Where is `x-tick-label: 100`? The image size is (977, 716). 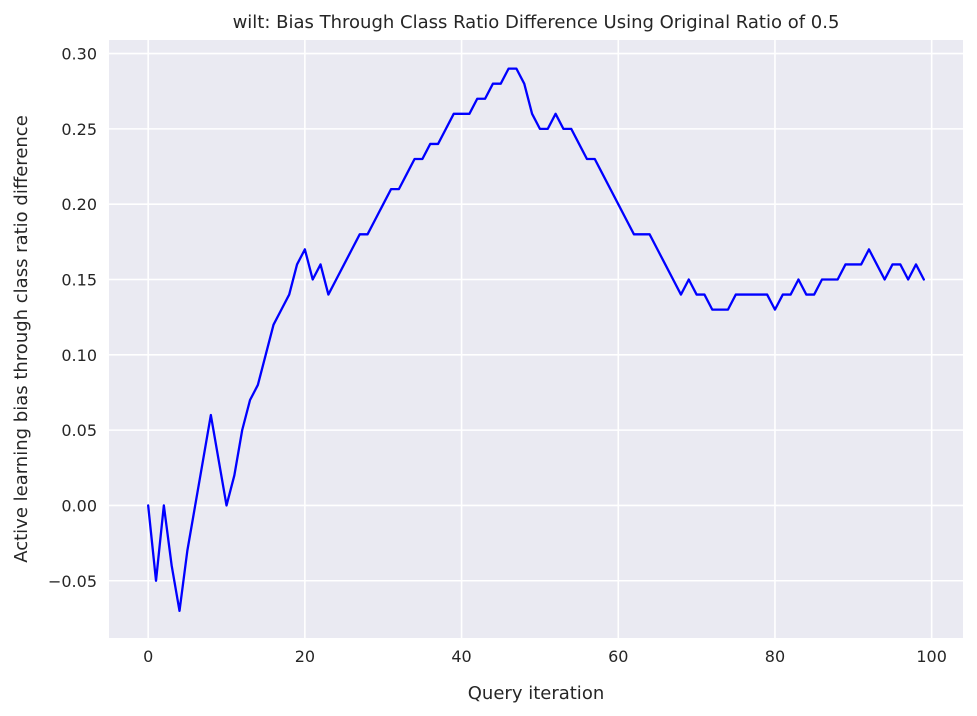
x-tick-label: 100 is located at coordinates (931, 656).